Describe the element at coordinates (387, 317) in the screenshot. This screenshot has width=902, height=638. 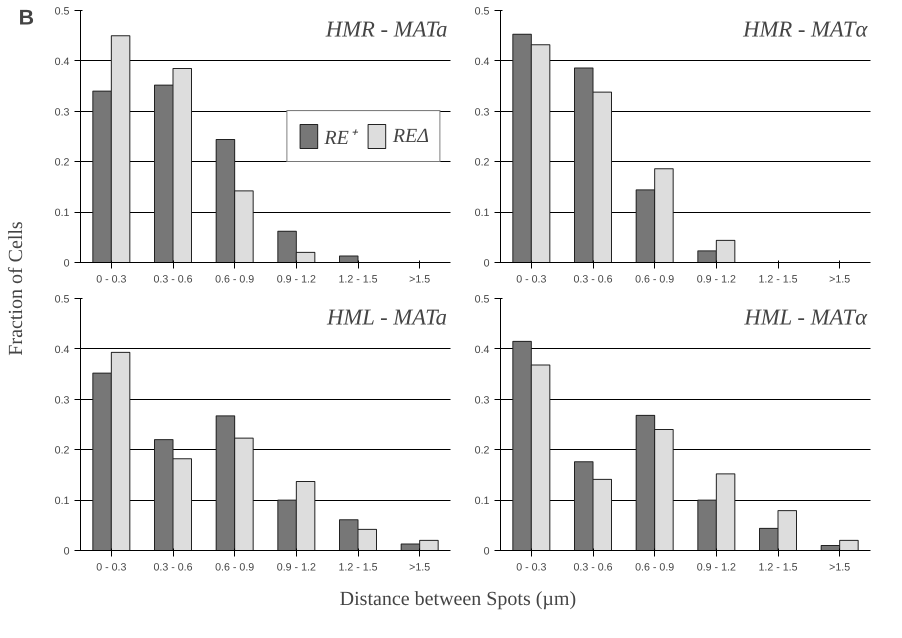
I see `chart-title: HML - MATa` at that location.